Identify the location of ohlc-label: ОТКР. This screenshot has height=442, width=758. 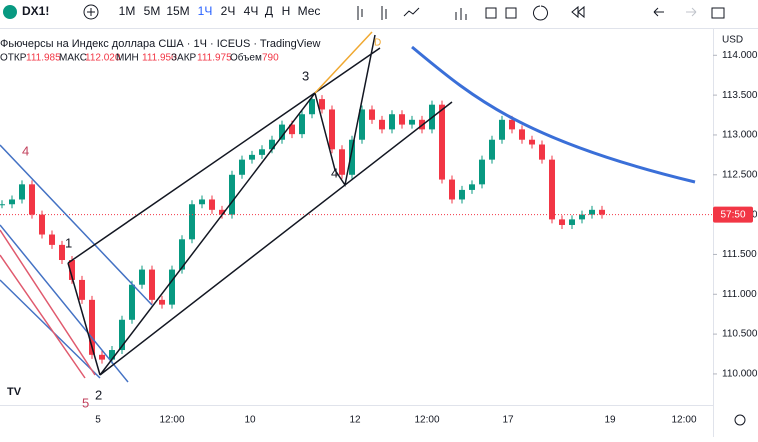
(13, 58).